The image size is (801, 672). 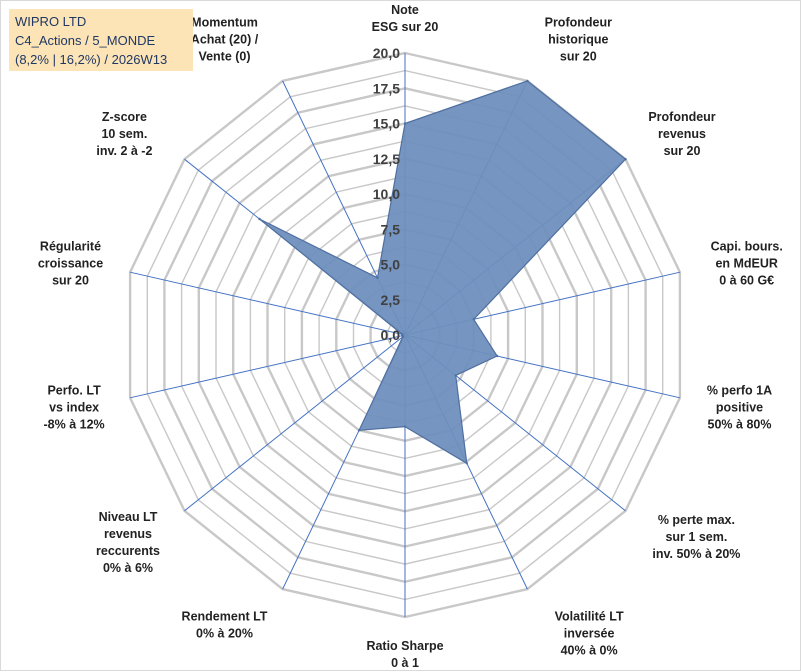 What do you see at coordinates (589, 651) in the screenshot?
I see `axis-label-line: 40% à 0%` at bounding box center [589, 651].